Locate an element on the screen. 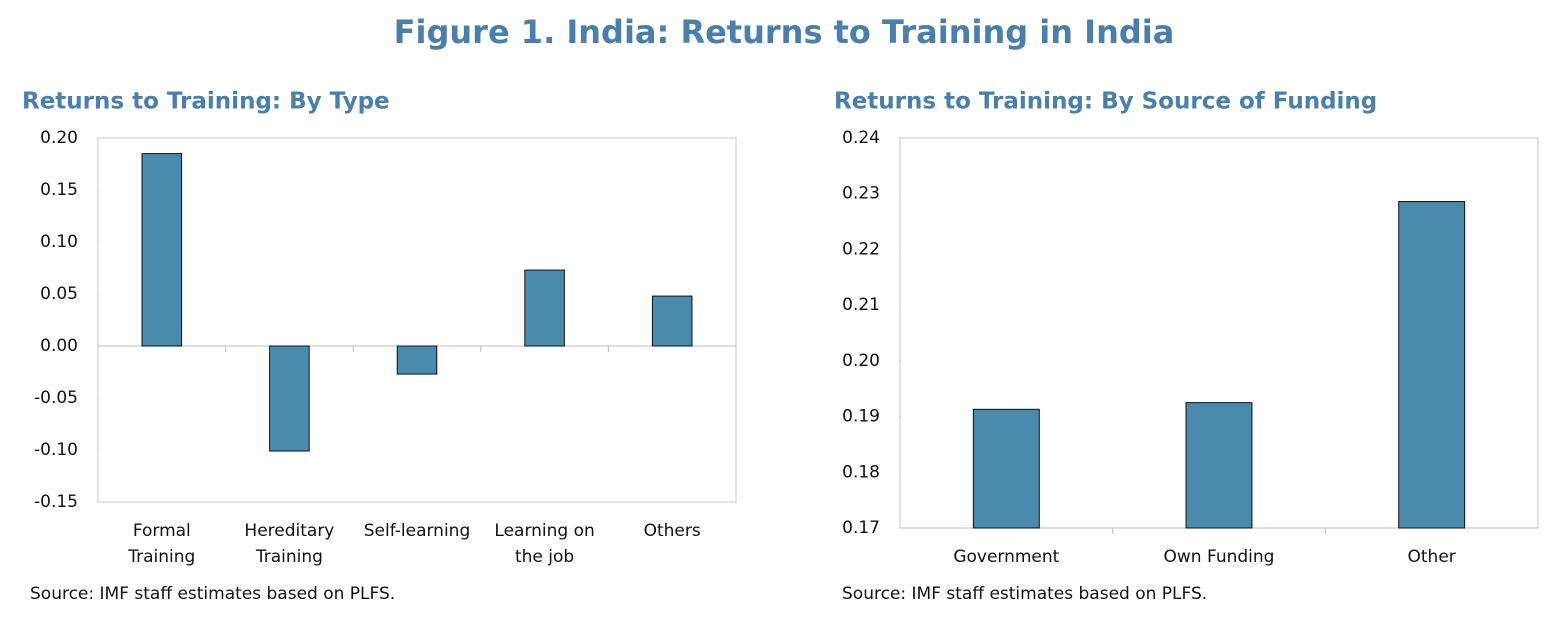 The height and width of the screenshot is (630, 1568). y-tick-label: 0.15 is located at coordinates (59, 190).